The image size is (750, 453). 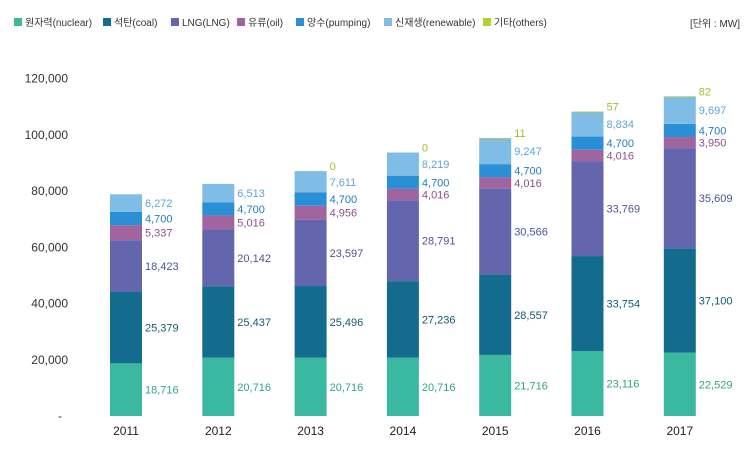 I want to click on data-label: 18,716, so click(x=162, y=391).